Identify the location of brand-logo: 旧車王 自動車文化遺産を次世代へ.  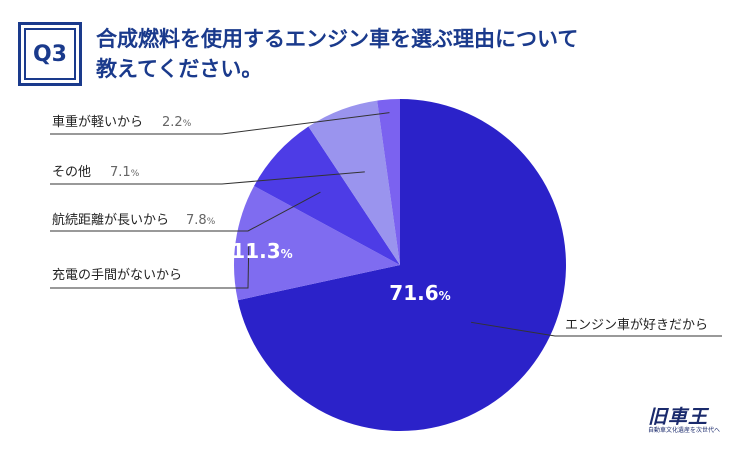
(694, 425).